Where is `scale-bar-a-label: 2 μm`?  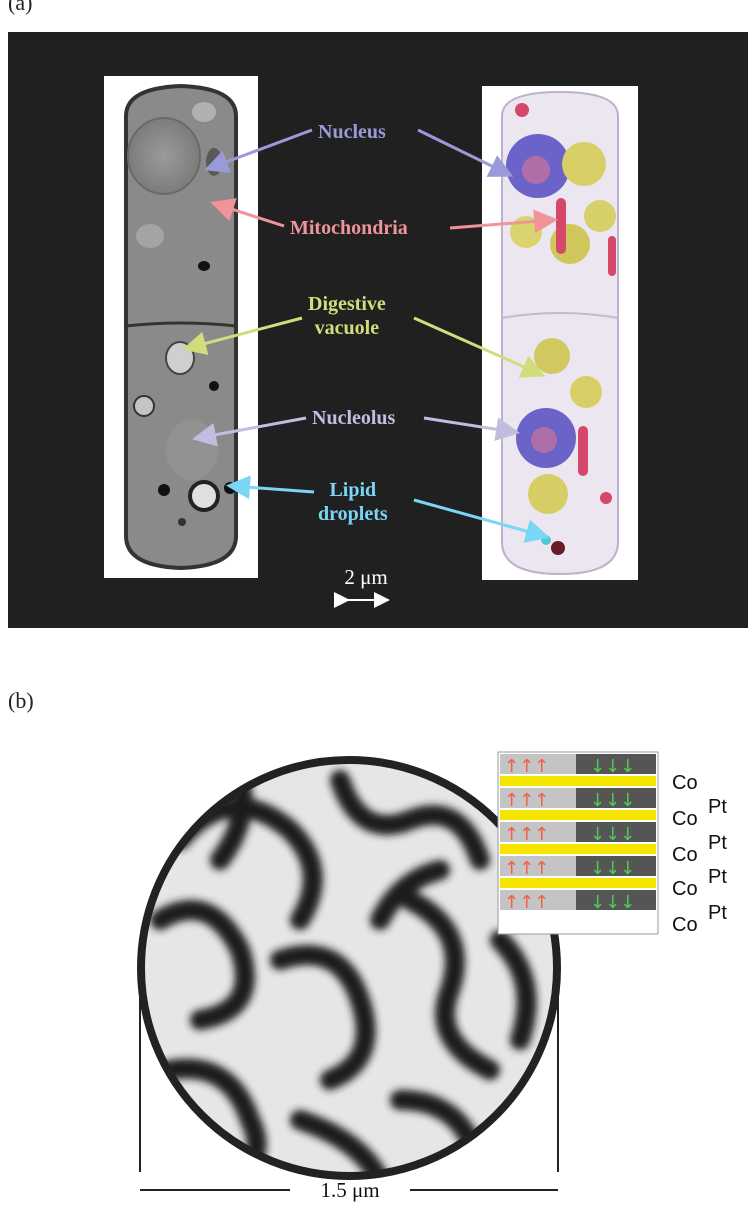
scale-bar-a-label: 2 μm is located at coordinates (366, 577).